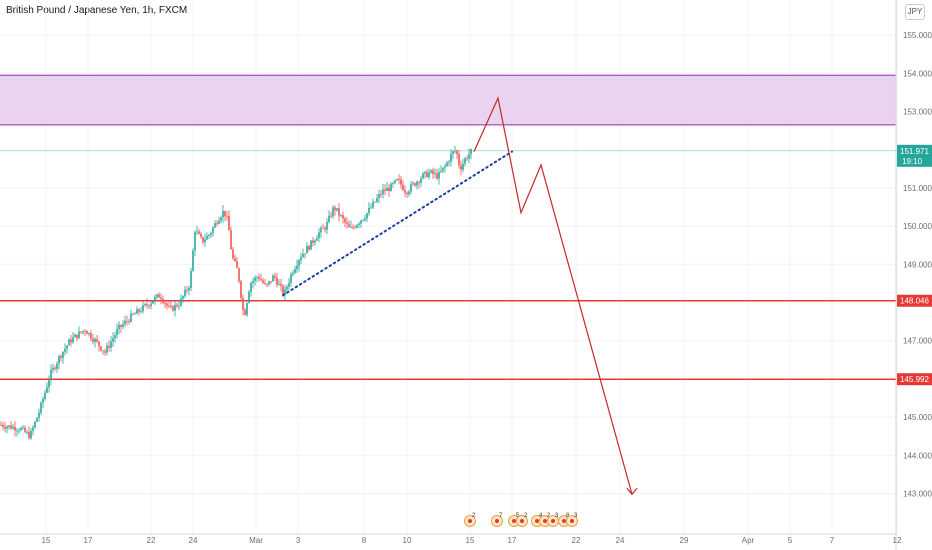 This screenshot has height=550, width=932. I want to click on x-tick-label: 7, so click(832, 540).